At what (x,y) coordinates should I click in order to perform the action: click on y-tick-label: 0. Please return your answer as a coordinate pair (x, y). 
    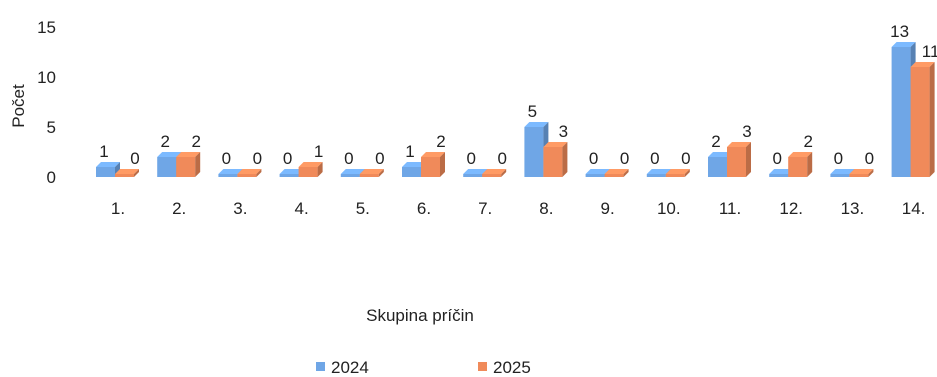
    Looking at the image, I should click on (51, 177).